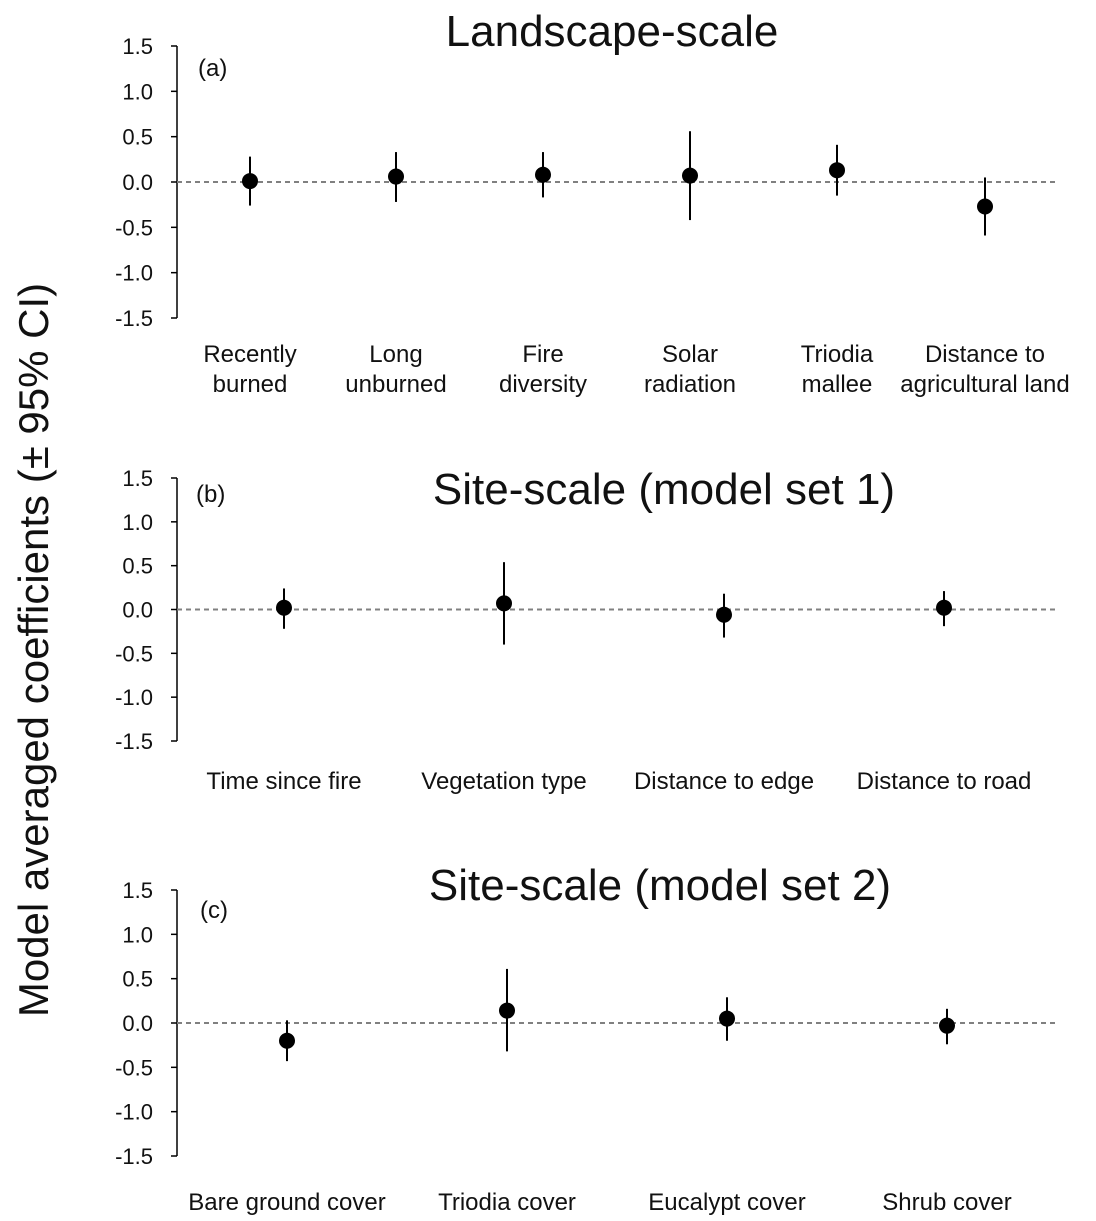 The height and width of the screenshot is (1221, 1096). What do you see at coordinates (212, 68) in the screenshot?
I see `panel-1-letter: (a)` at bounding box center [212, 68].